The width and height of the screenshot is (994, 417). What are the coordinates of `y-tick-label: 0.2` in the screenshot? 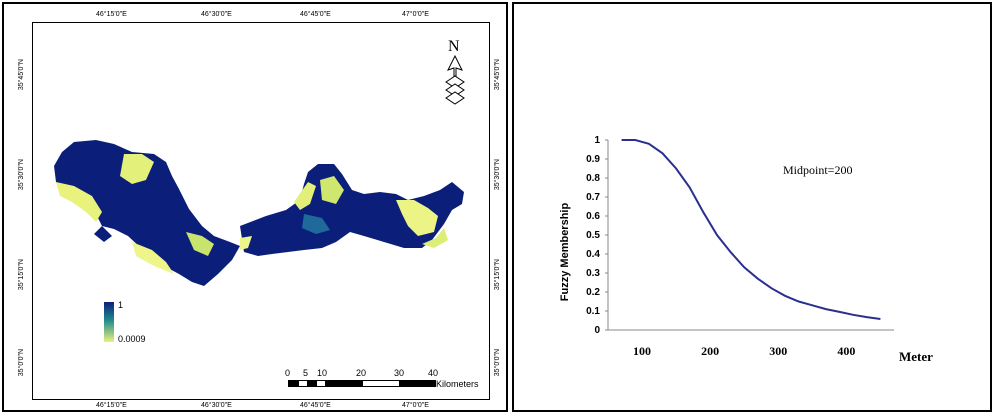 It's located at (593, 292).